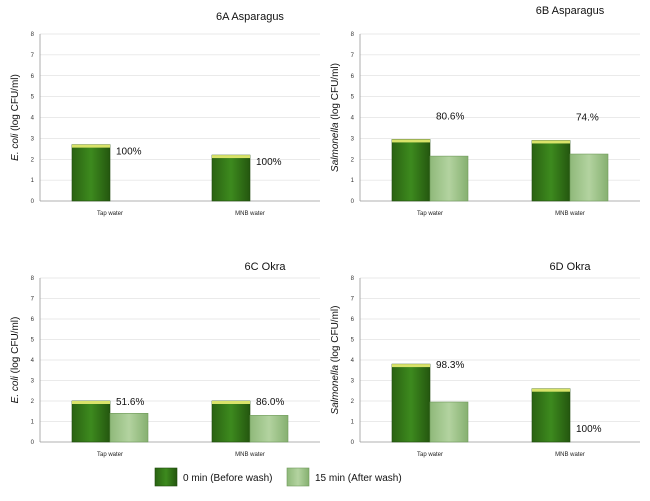 The image size is (650, 501). I want to click on panel-title: 6A Asparagus, so click(250, 17).